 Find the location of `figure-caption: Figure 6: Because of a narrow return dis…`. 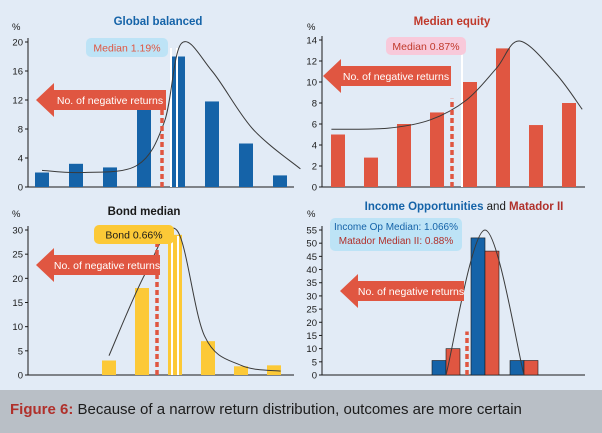

figure-caption: Figure 6: Because of a narrow return dis… is located at coordinates (266, 409).